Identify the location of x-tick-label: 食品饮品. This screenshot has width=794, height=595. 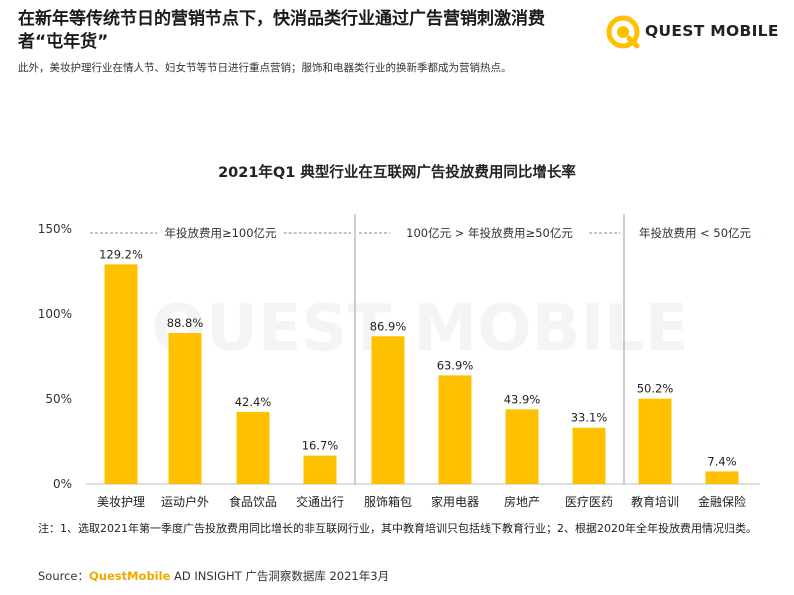
(253, 501).